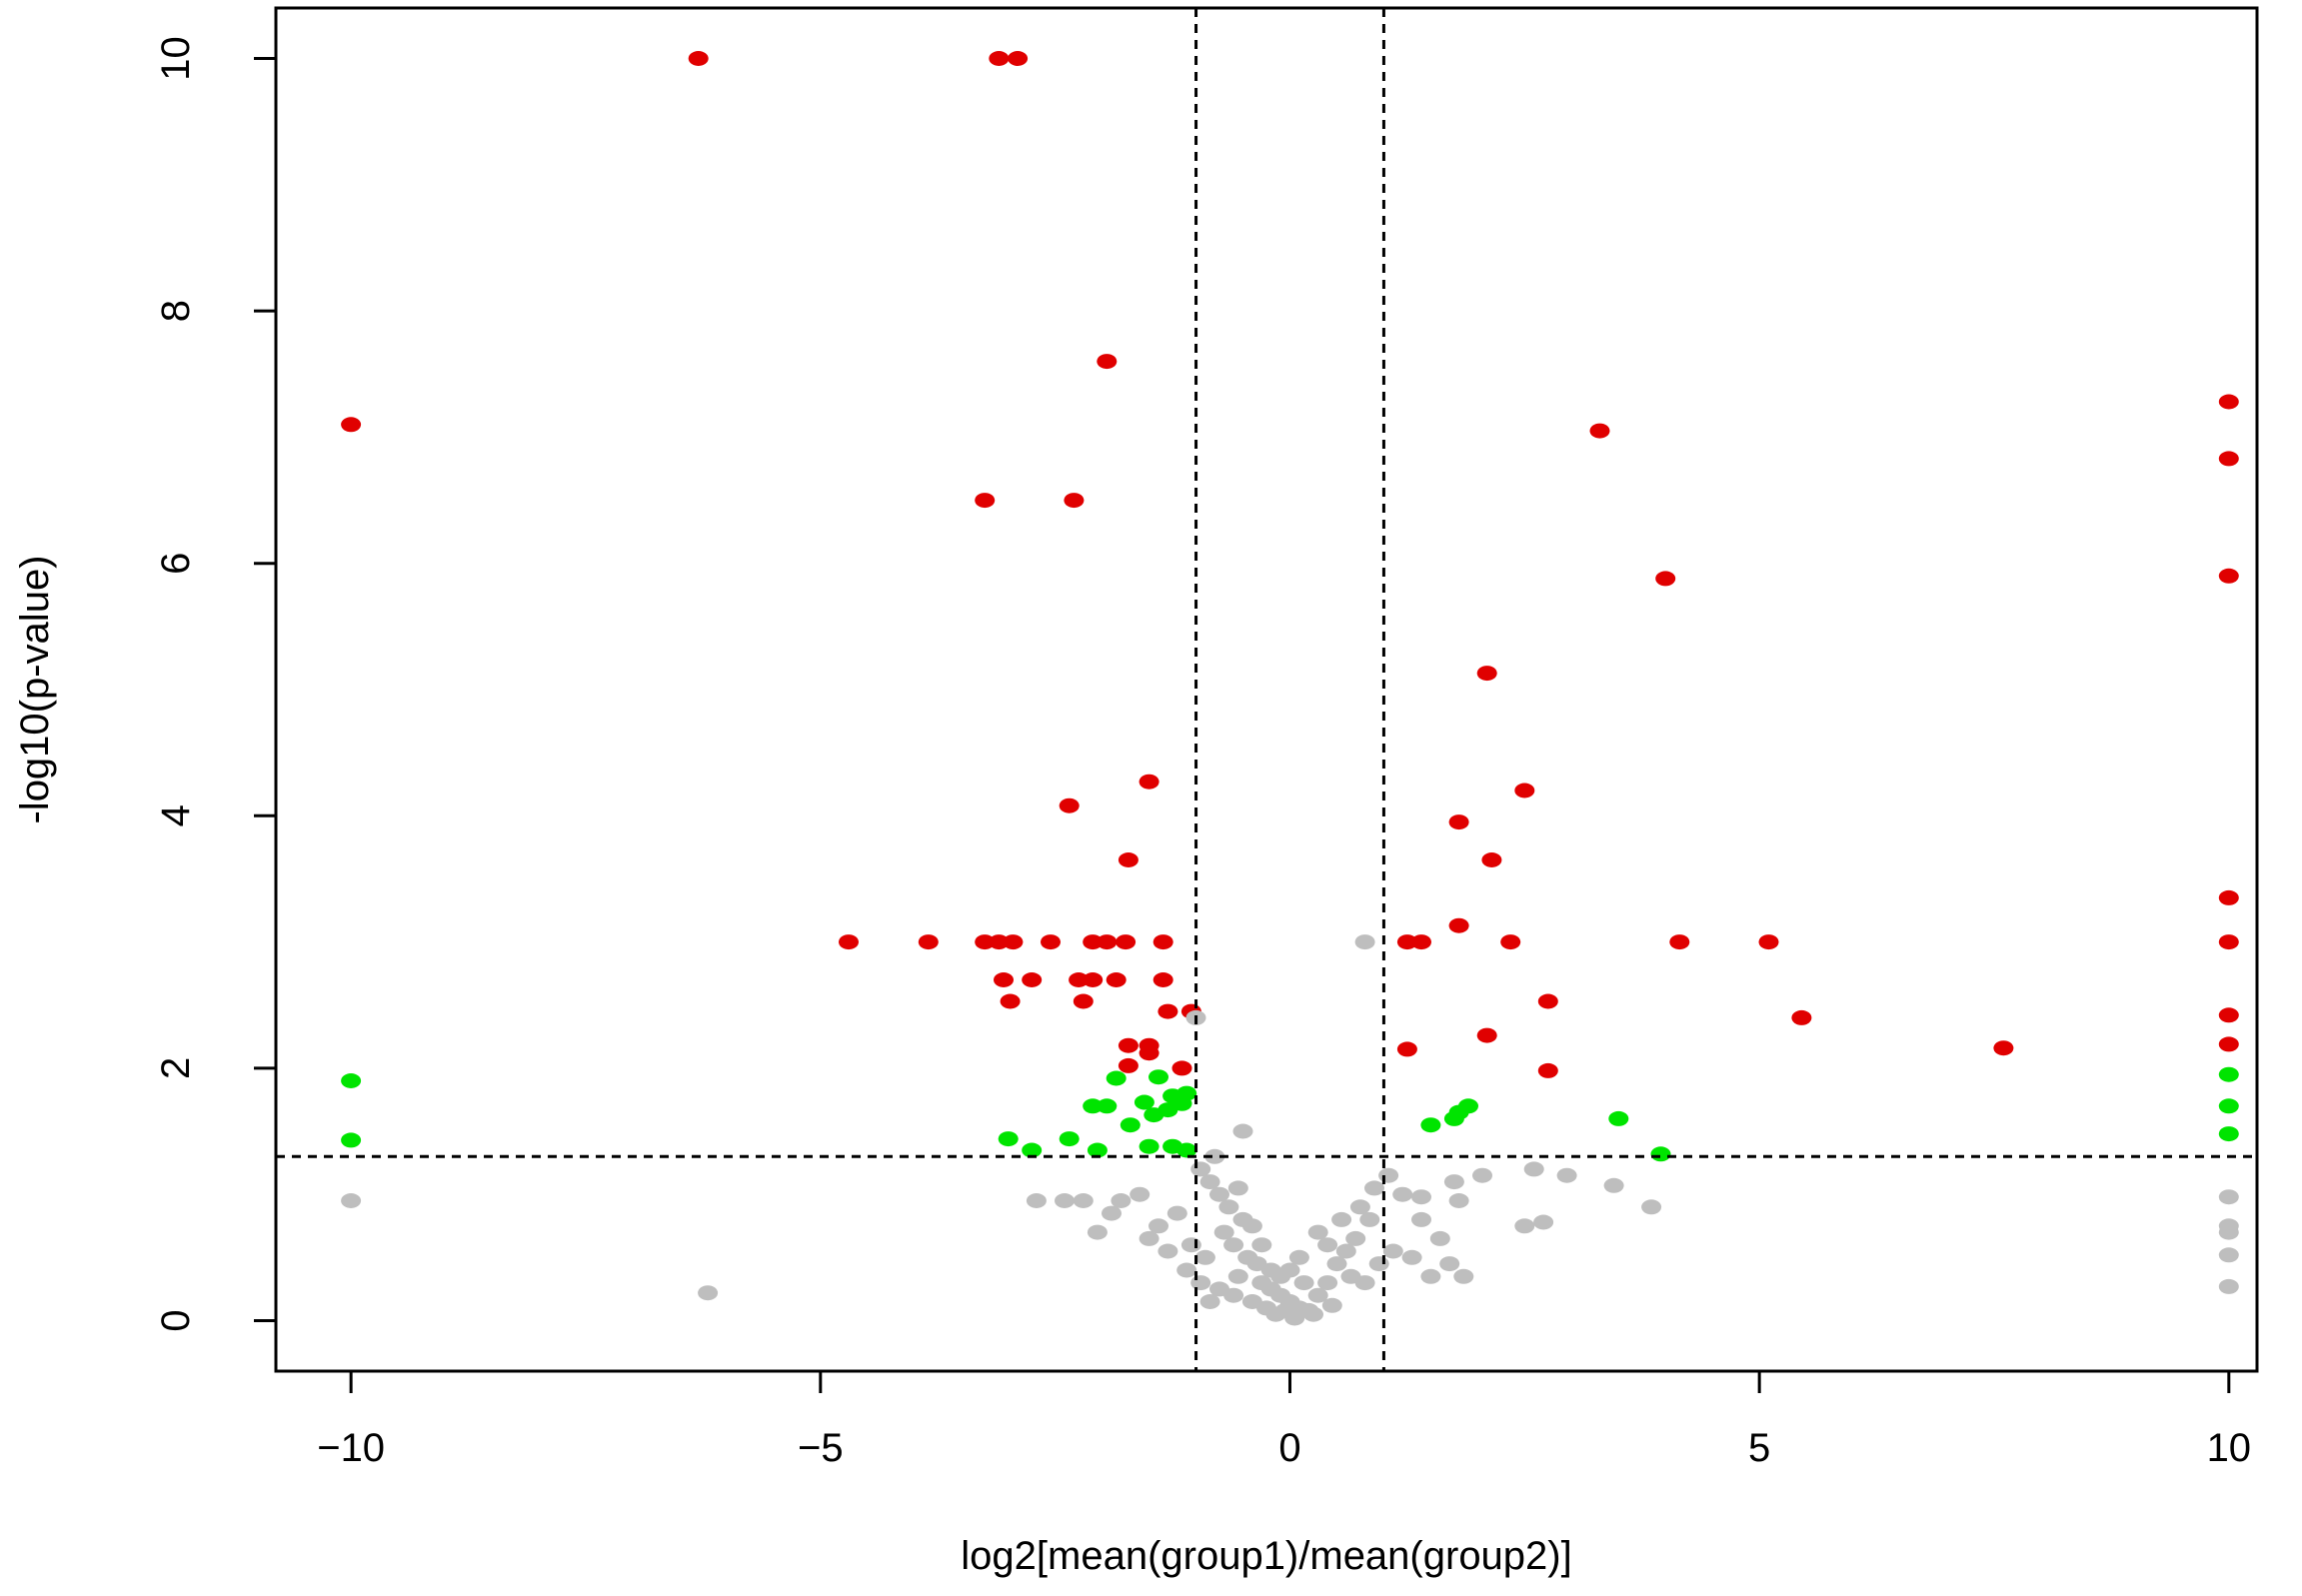 Image resolution: width=2302 pixels, height=1596 pixels. Describe the element at coordinates (2229, 1448) in the screenshot. I see `x-tick-label: 10` at that location.